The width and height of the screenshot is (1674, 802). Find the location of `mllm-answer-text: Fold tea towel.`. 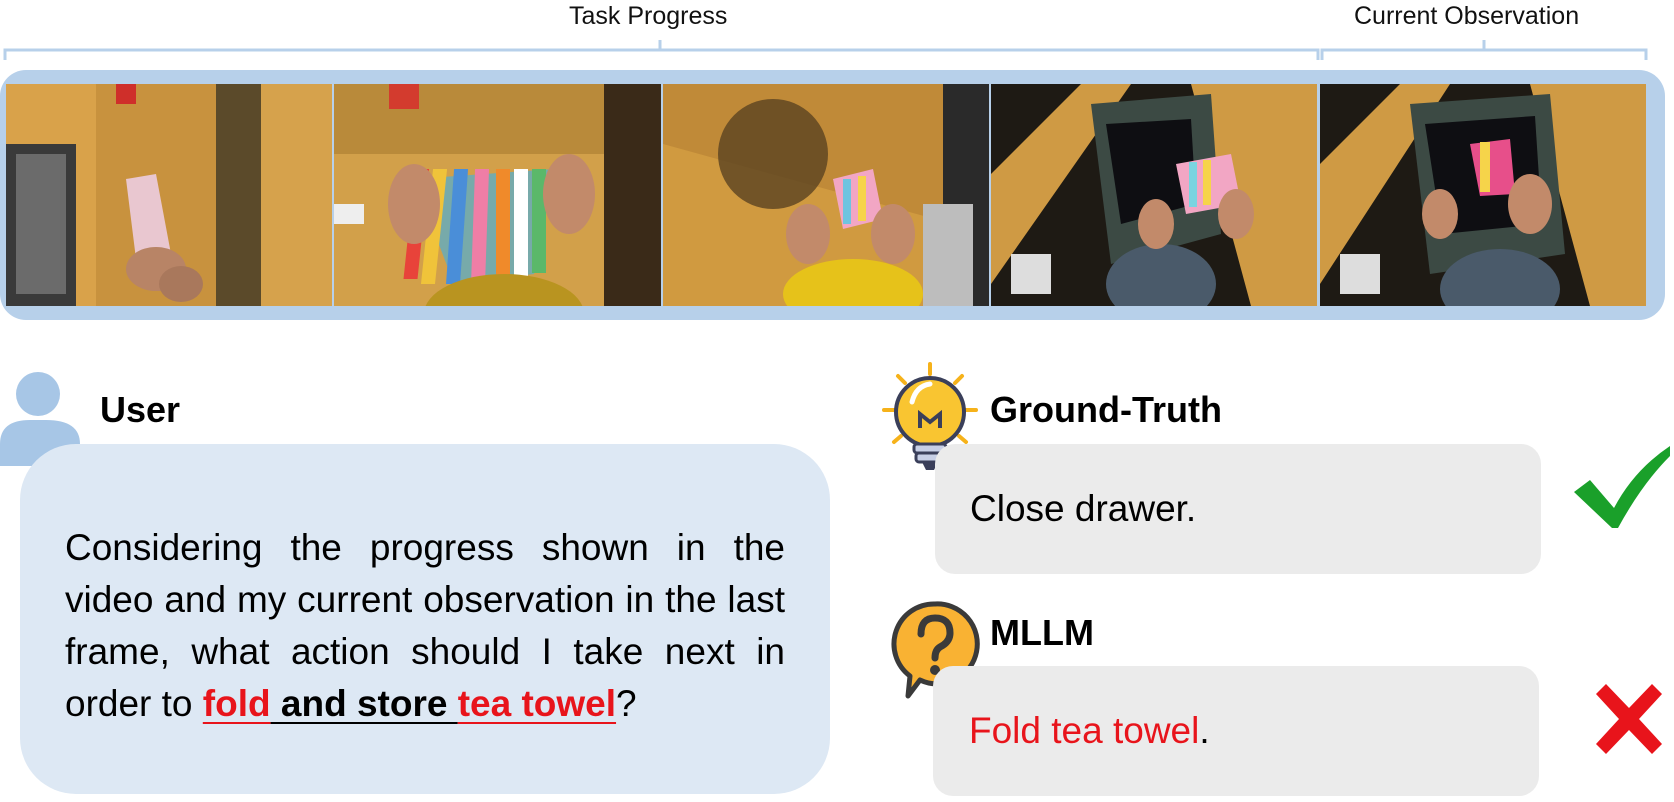

mllm-answer-text: Fold tea towel. is located at coordinates (1089, 731).